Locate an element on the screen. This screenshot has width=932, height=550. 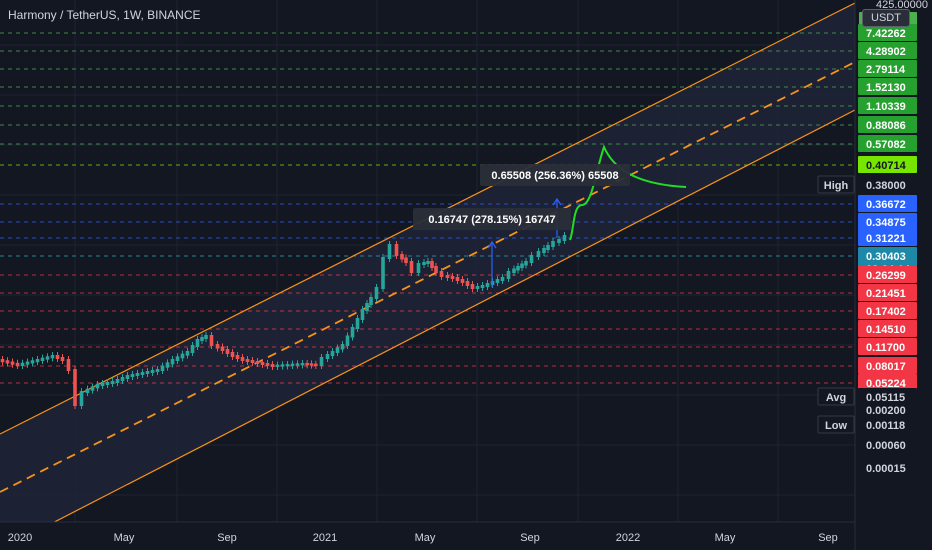
price-label: 0.14510 is located at coordinates (887, 328).